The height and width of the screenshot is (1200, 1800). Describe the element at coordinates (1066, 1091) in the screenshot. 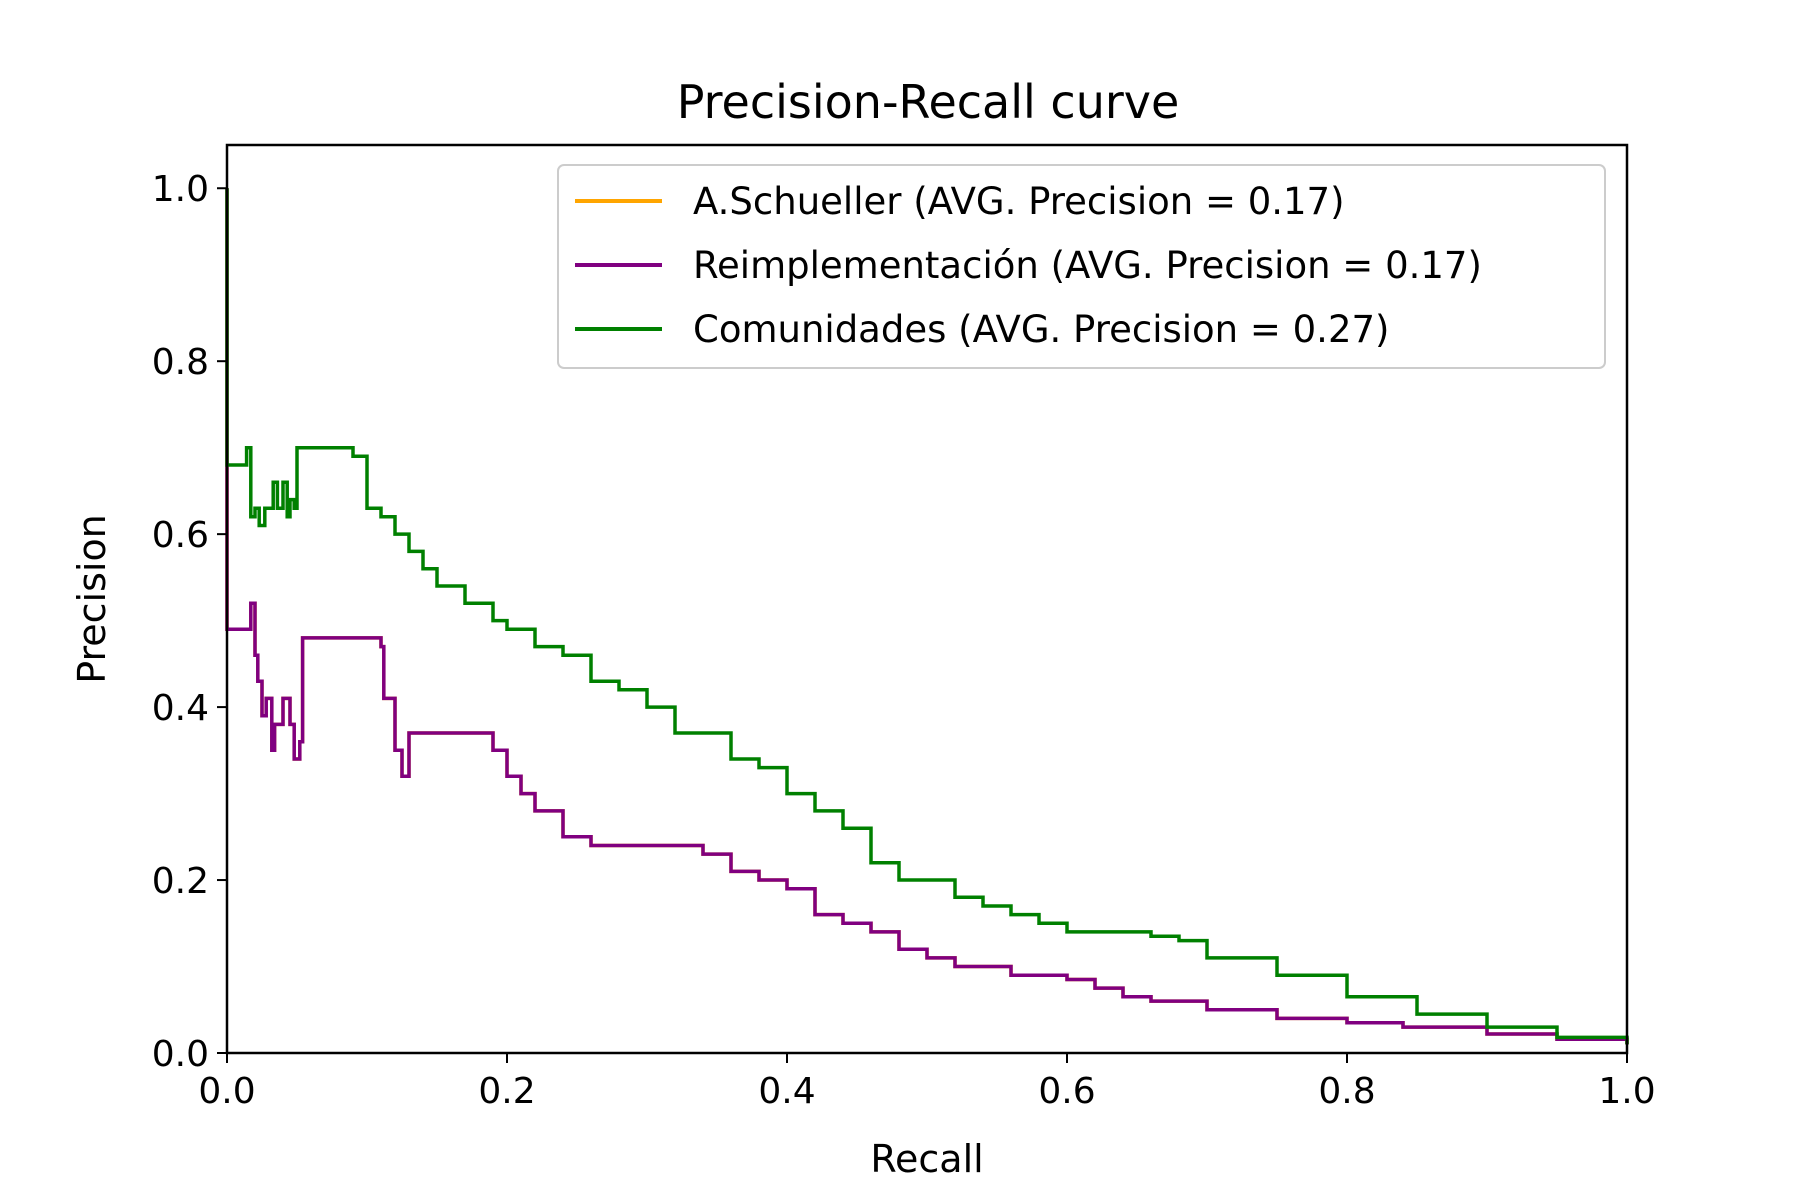

I see `x-tick-label: 0.6` at that location.